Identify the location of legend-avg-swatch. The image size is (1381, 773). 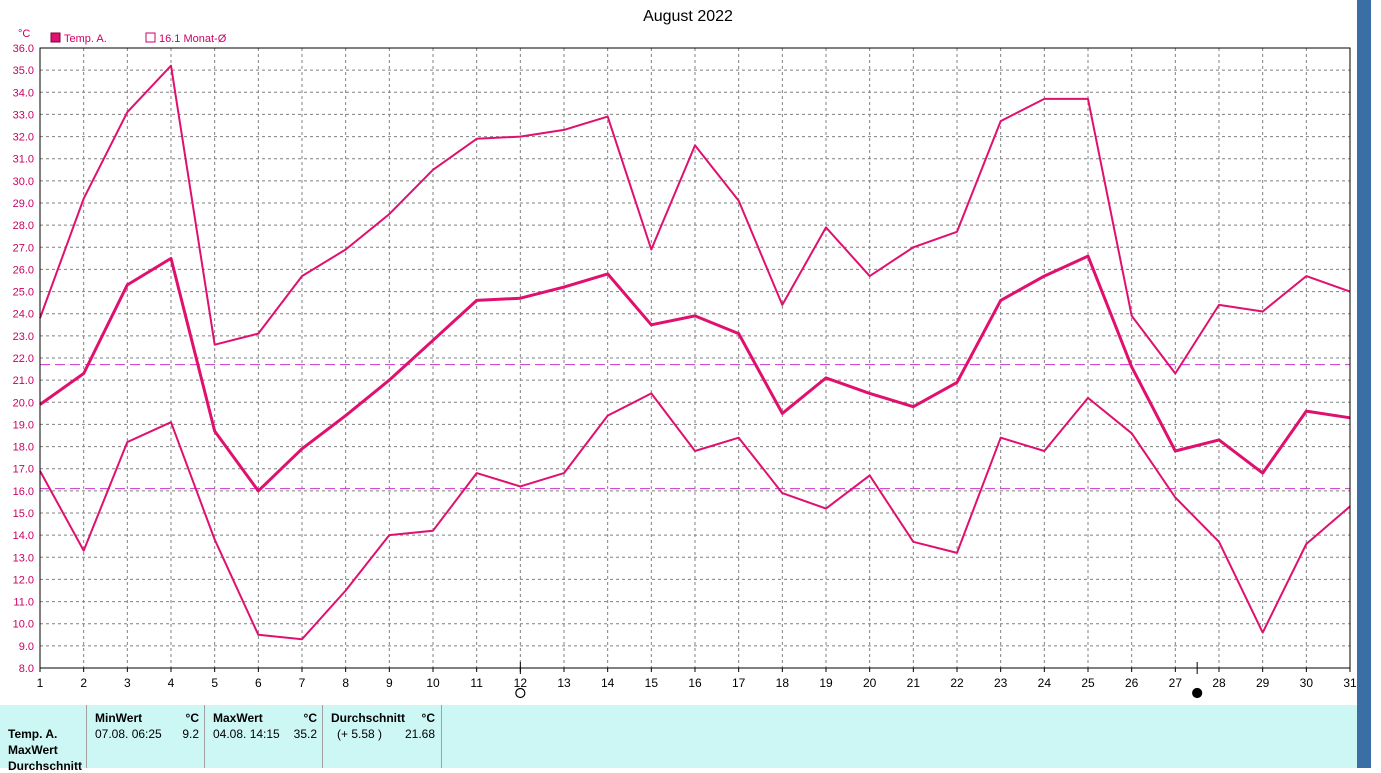
(150, 37).